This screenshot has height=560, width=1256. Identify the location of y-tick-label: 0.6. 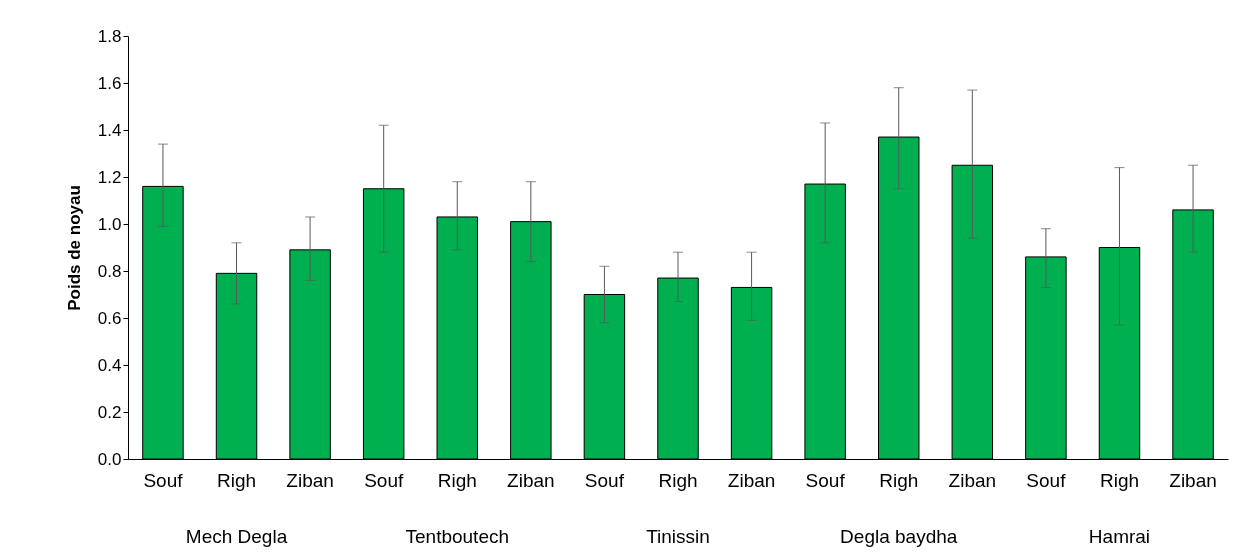
(109, 318).